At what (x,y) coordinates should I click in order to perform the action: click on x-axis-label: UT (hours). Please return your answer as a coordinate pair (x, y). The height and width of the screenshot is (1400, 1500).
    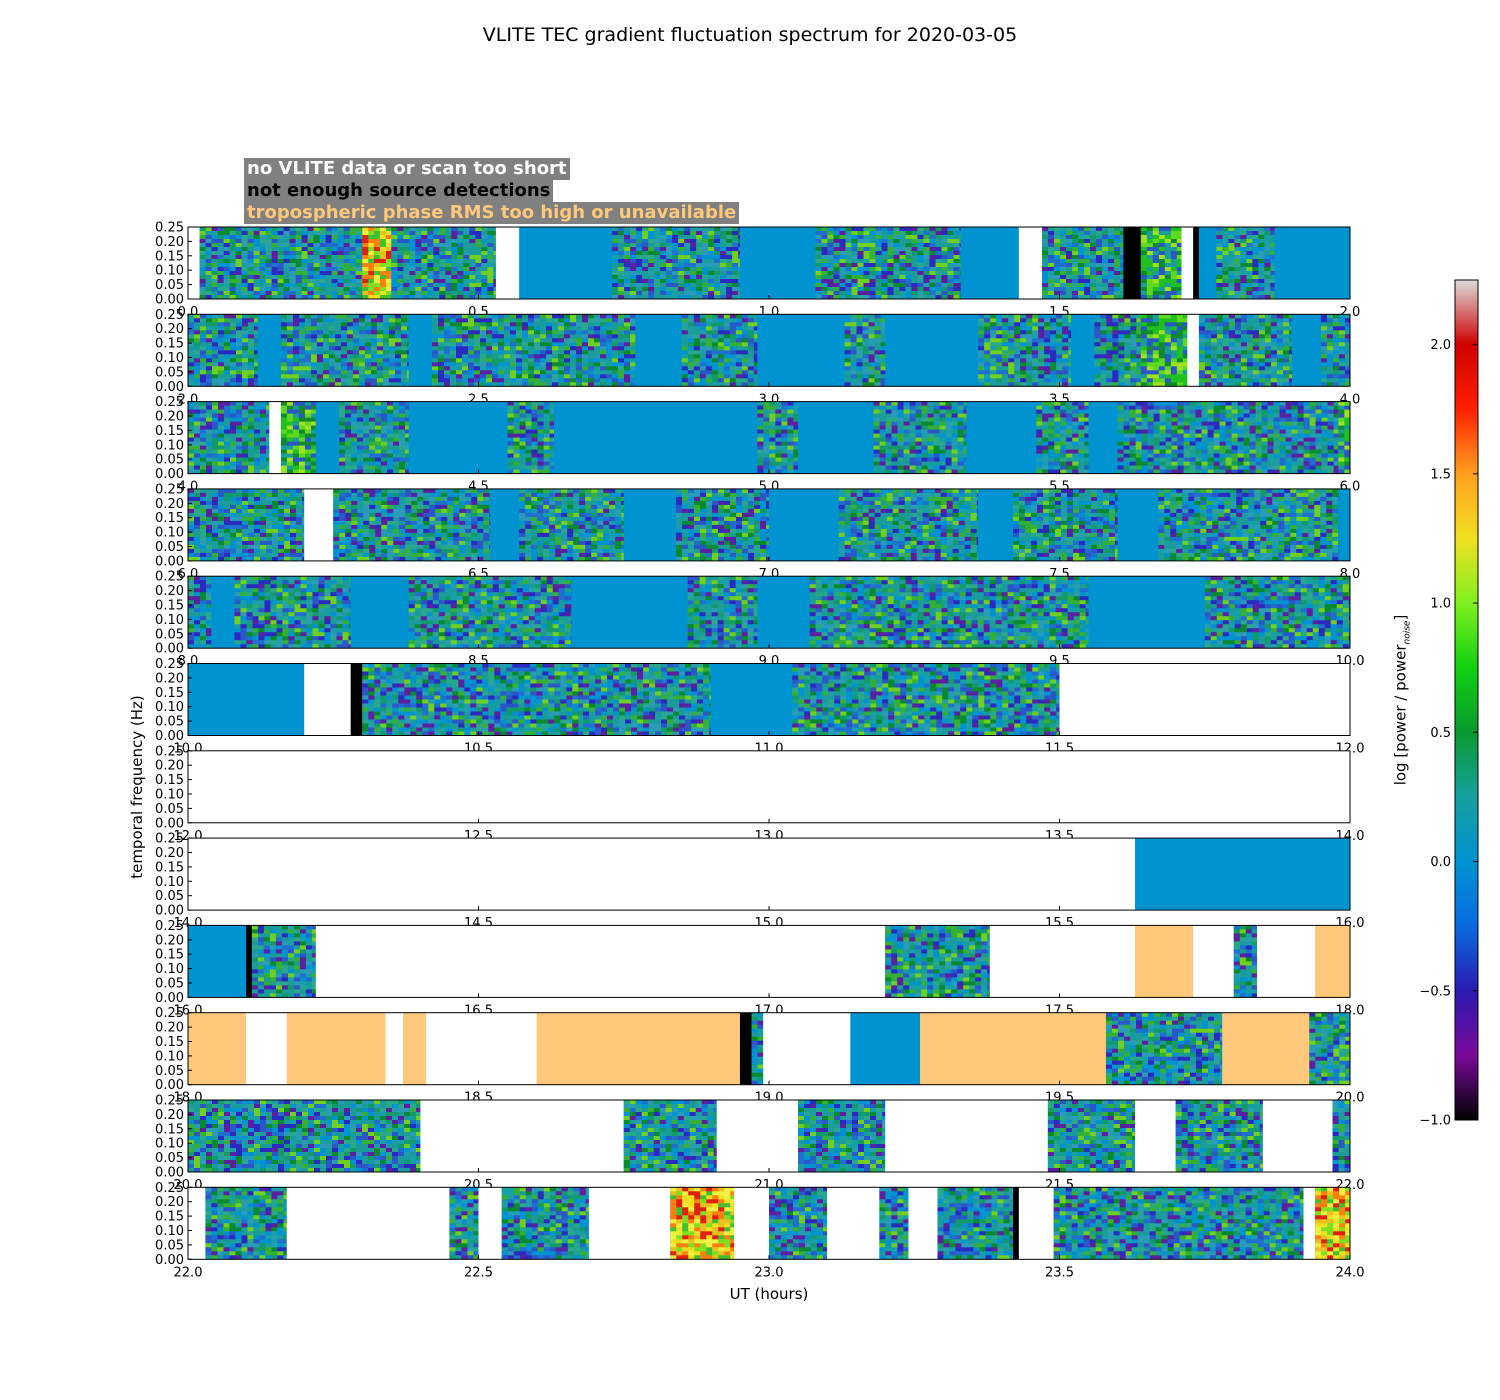
    Looking at the image, I should click on (769, 1294).